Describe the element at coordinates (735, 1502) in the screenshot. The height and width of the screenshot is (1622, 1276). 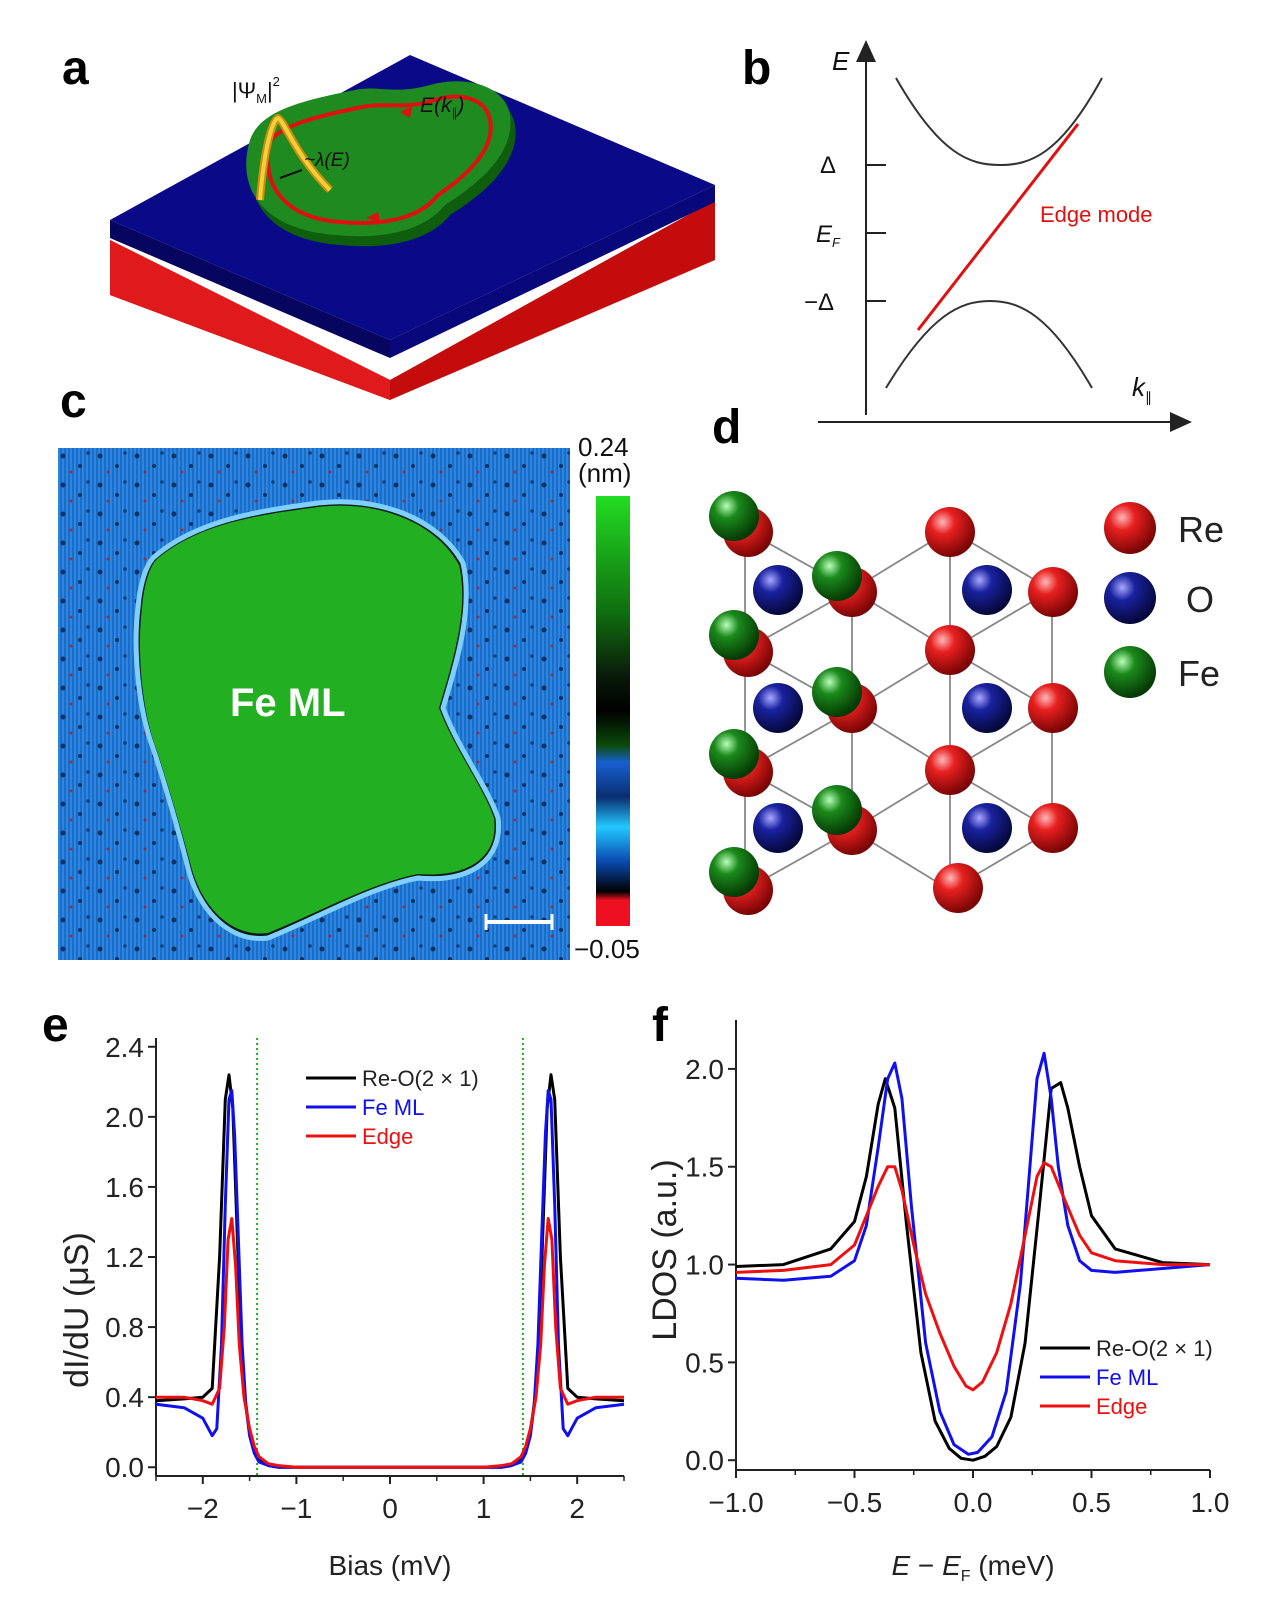
I see `chart-f-xtick-label: −1.0` at that location.